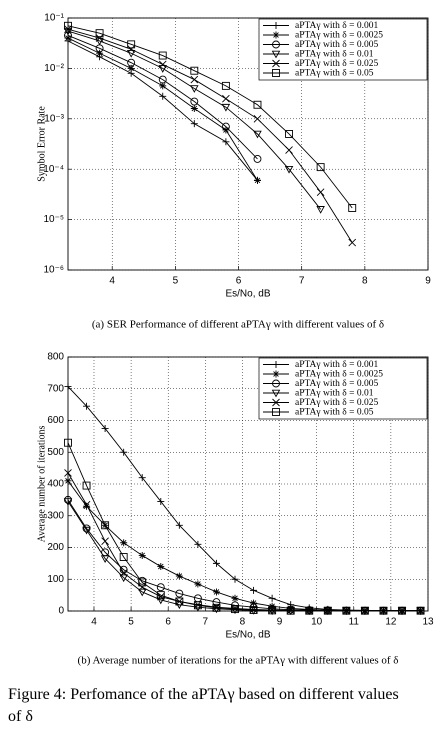 The height and width of the screenshot is (731, 440). I want to click on x-tick-label: 11, so click(354, 622).